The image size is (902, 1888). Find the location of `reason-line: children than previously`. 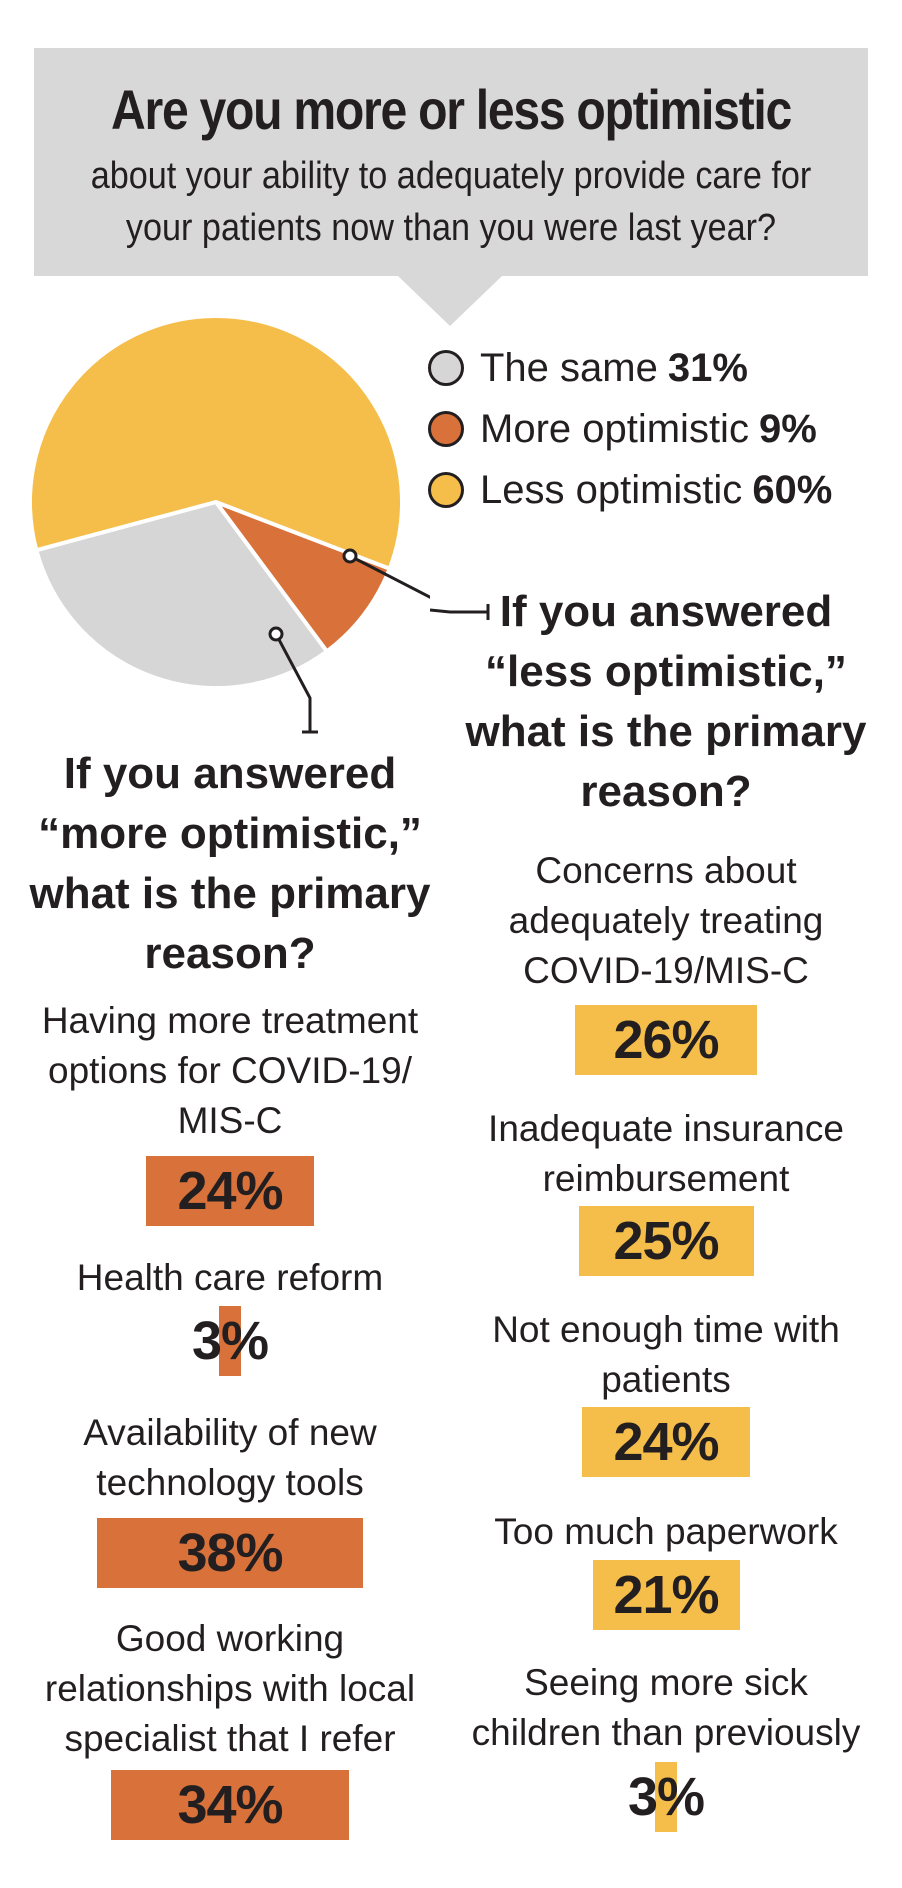

reason-line: children than previously is located at coordinates (666, 1732).